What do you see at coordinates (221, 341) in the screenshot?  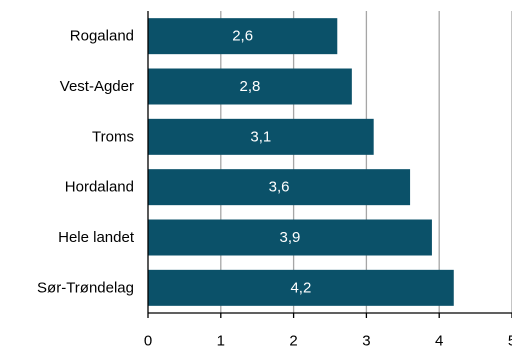 I see `x-tick-label: 1` at bounding box center [221, 341].